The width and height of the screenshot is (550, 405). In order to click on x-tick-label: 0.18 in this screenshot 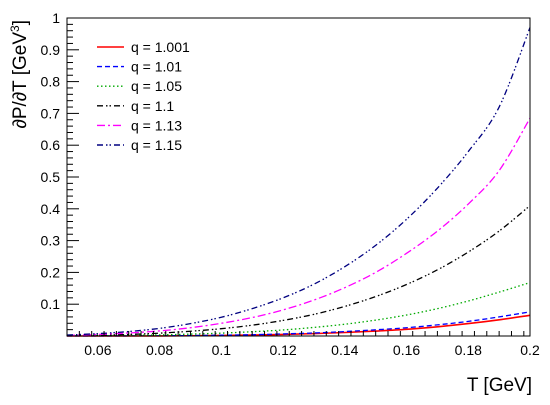, I will do `click(468, 350)`.